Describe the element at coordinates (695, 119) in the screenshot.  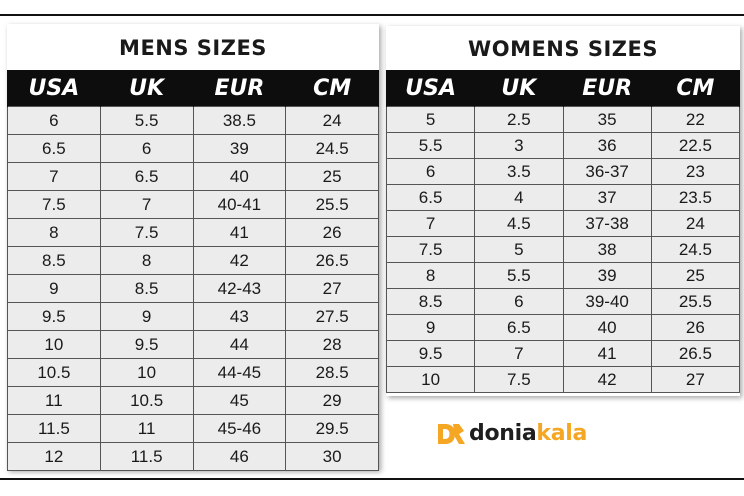
I see `size-cell: 22` at that location.